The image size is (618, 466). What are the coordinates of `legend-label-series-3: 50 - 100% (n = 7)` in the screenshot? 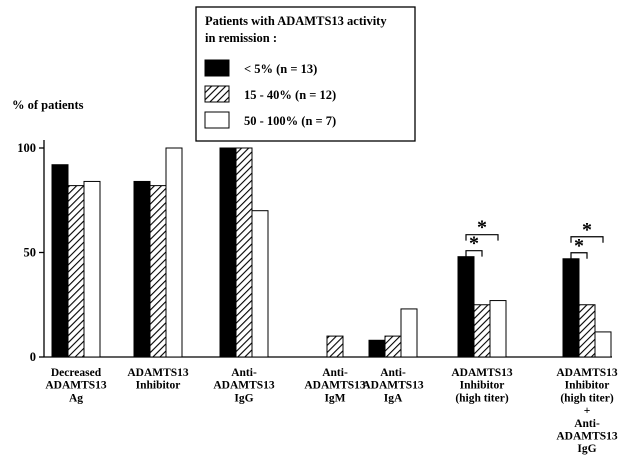 It's located at (290, 121).